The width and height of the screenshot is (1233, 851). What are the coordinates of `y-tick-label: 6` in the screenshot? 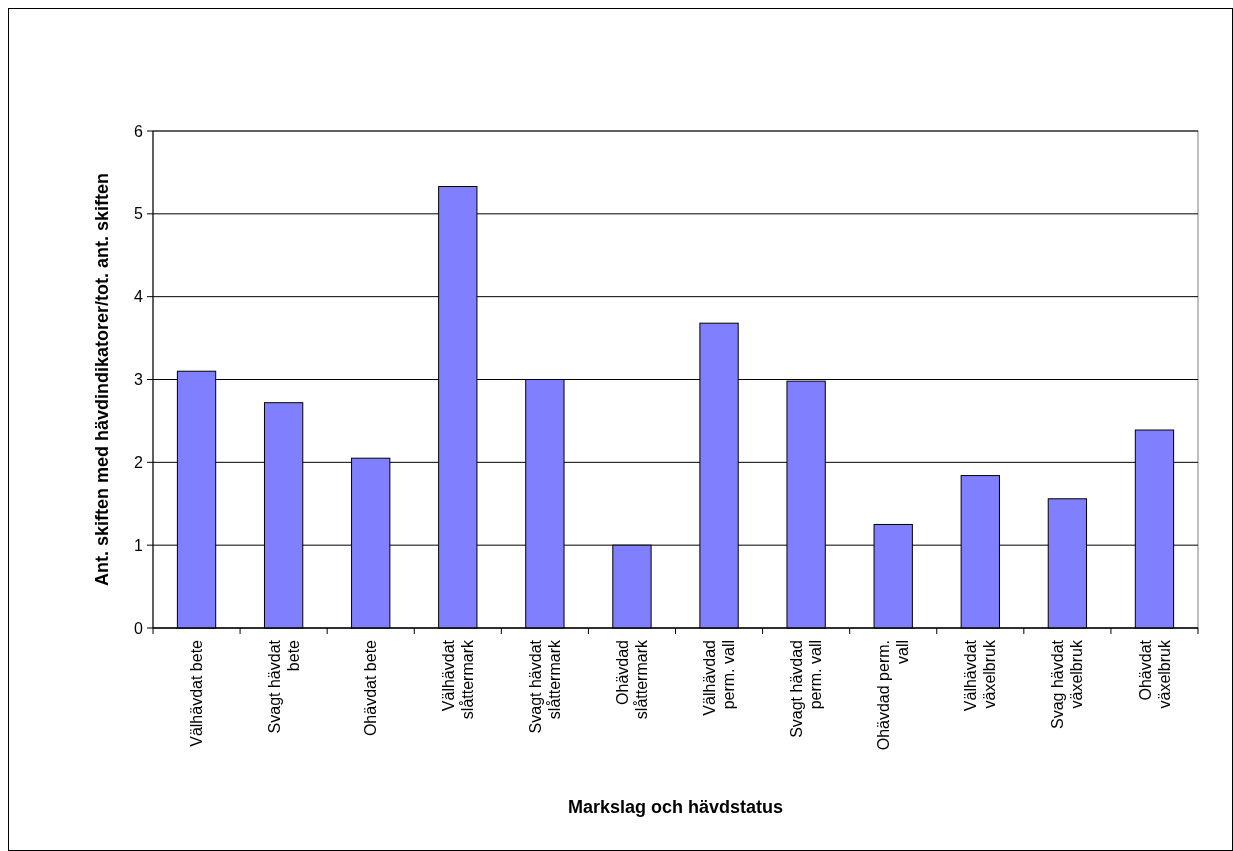 It's located at (139, 131).